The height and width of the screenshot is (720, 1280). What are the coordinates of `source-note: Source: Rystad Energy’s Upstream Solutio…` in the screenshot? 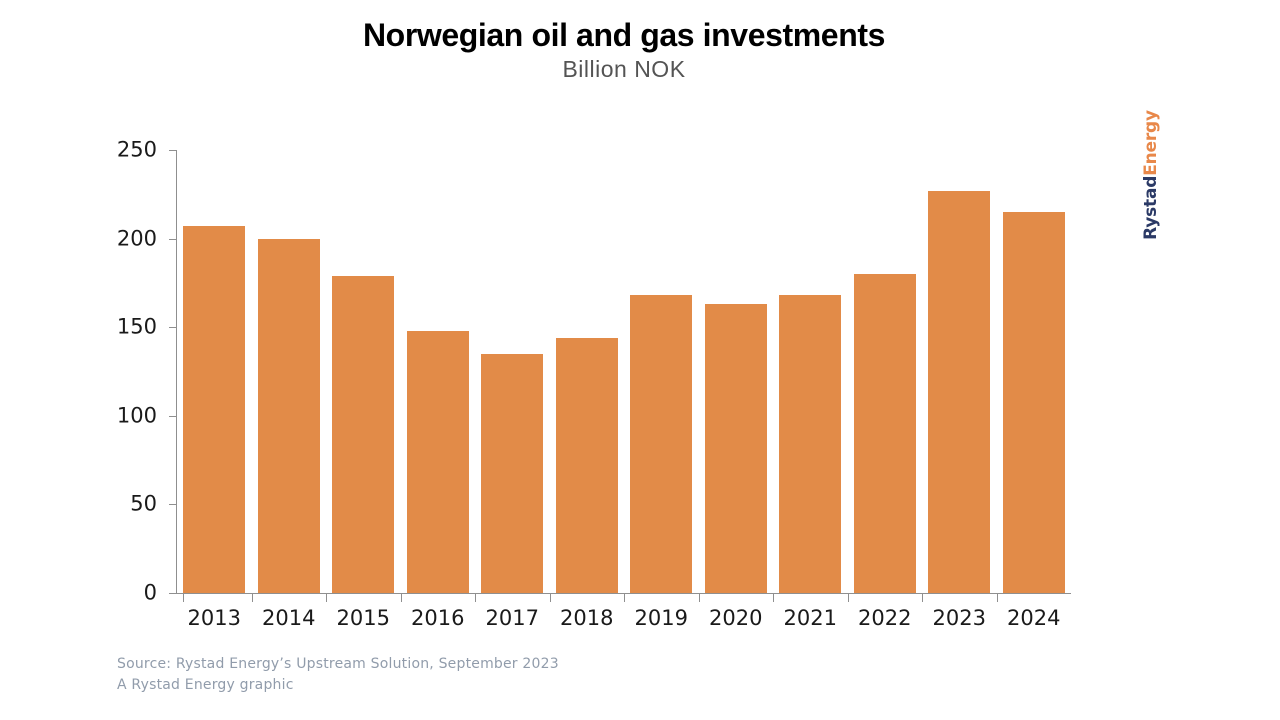 It's located at (338, 675).